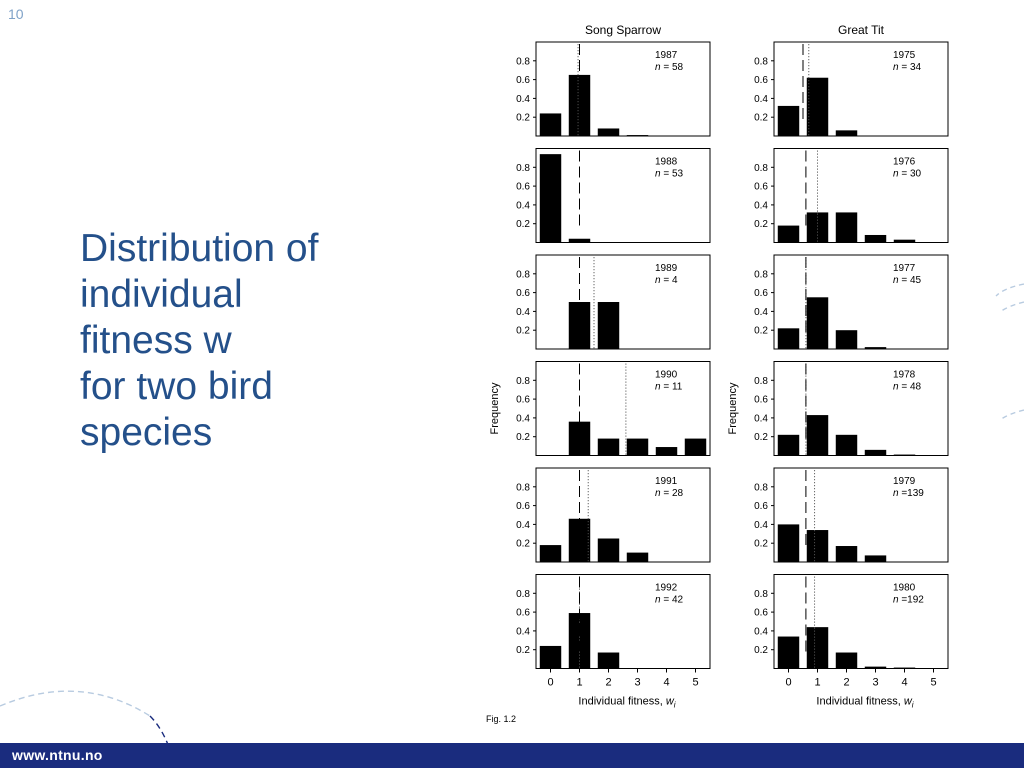  I want to click on panel-year-label: 1990, so click(666, 375).